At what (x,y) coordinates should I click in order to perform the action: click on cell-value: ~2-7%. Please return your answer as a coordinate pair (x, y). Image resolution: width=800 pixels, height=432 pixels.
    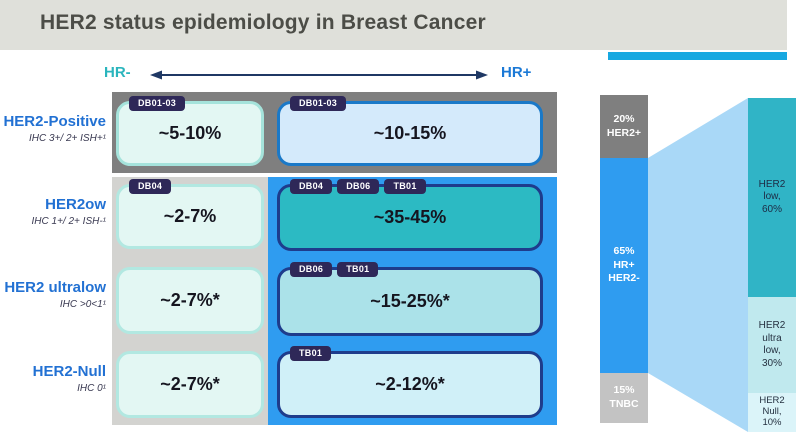
    Looking at the image, I should click on (190, 216).